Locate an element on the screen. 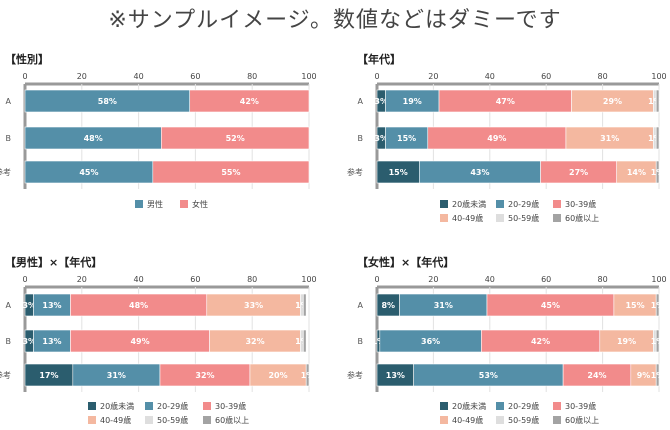  chart-title: 【年代】 is located at coordinates (379, 59).